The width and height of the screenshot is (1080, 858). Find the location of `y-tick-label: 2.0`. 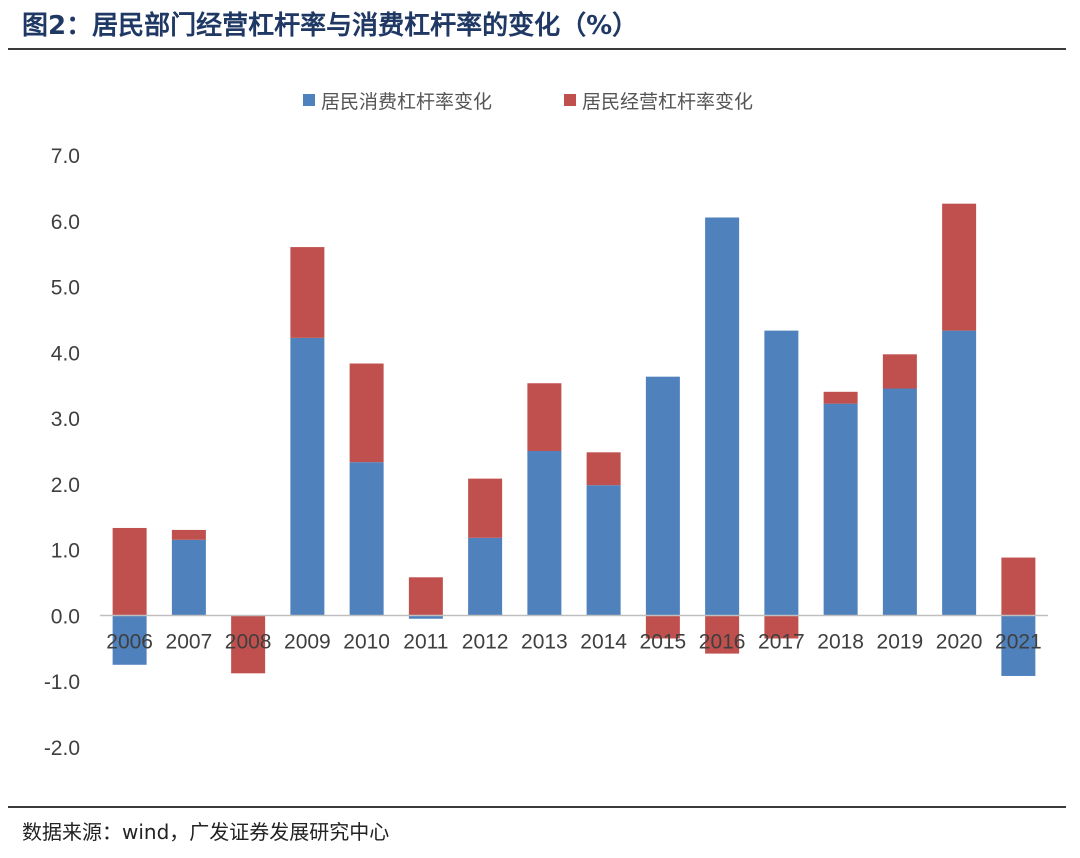

y-tick-label: 2.0 is located at coordinates (65, 485).